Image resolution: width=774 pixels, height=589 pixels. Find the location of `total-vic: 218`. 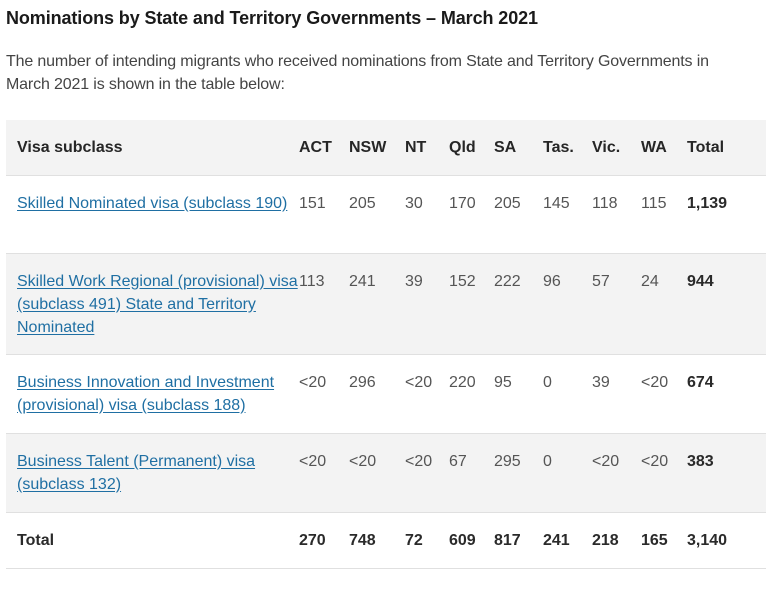

total-vic: 218 is located at coordinates (616, 540).